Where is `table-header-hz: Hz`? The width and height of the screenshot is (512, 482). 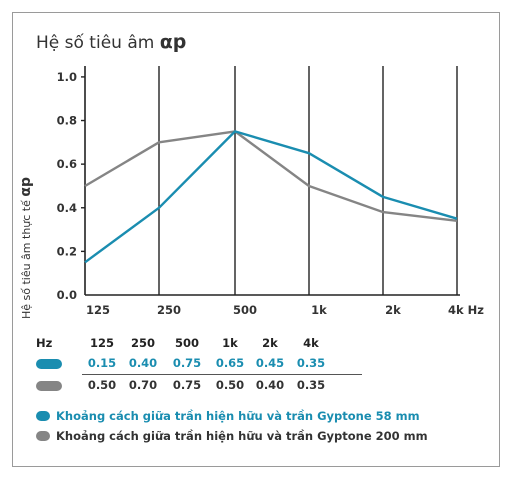 table-header-hz: Hz is located at coordinates (44, 343).